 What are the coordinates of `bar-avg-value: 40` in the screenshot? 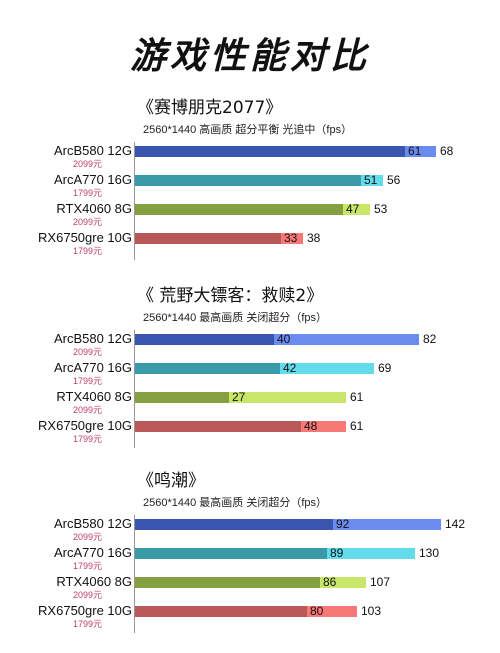 It's located at (284, 339).